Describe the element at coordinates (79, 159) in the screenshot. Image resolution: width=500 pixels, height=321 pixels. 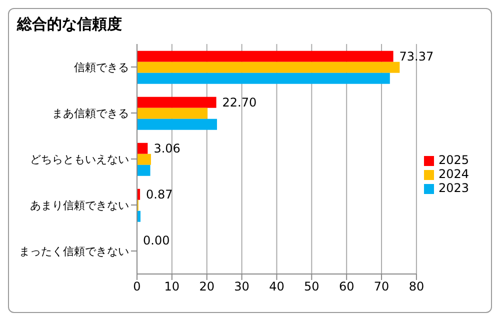
I see `y-tick-label: どちらともいえない` at that location.